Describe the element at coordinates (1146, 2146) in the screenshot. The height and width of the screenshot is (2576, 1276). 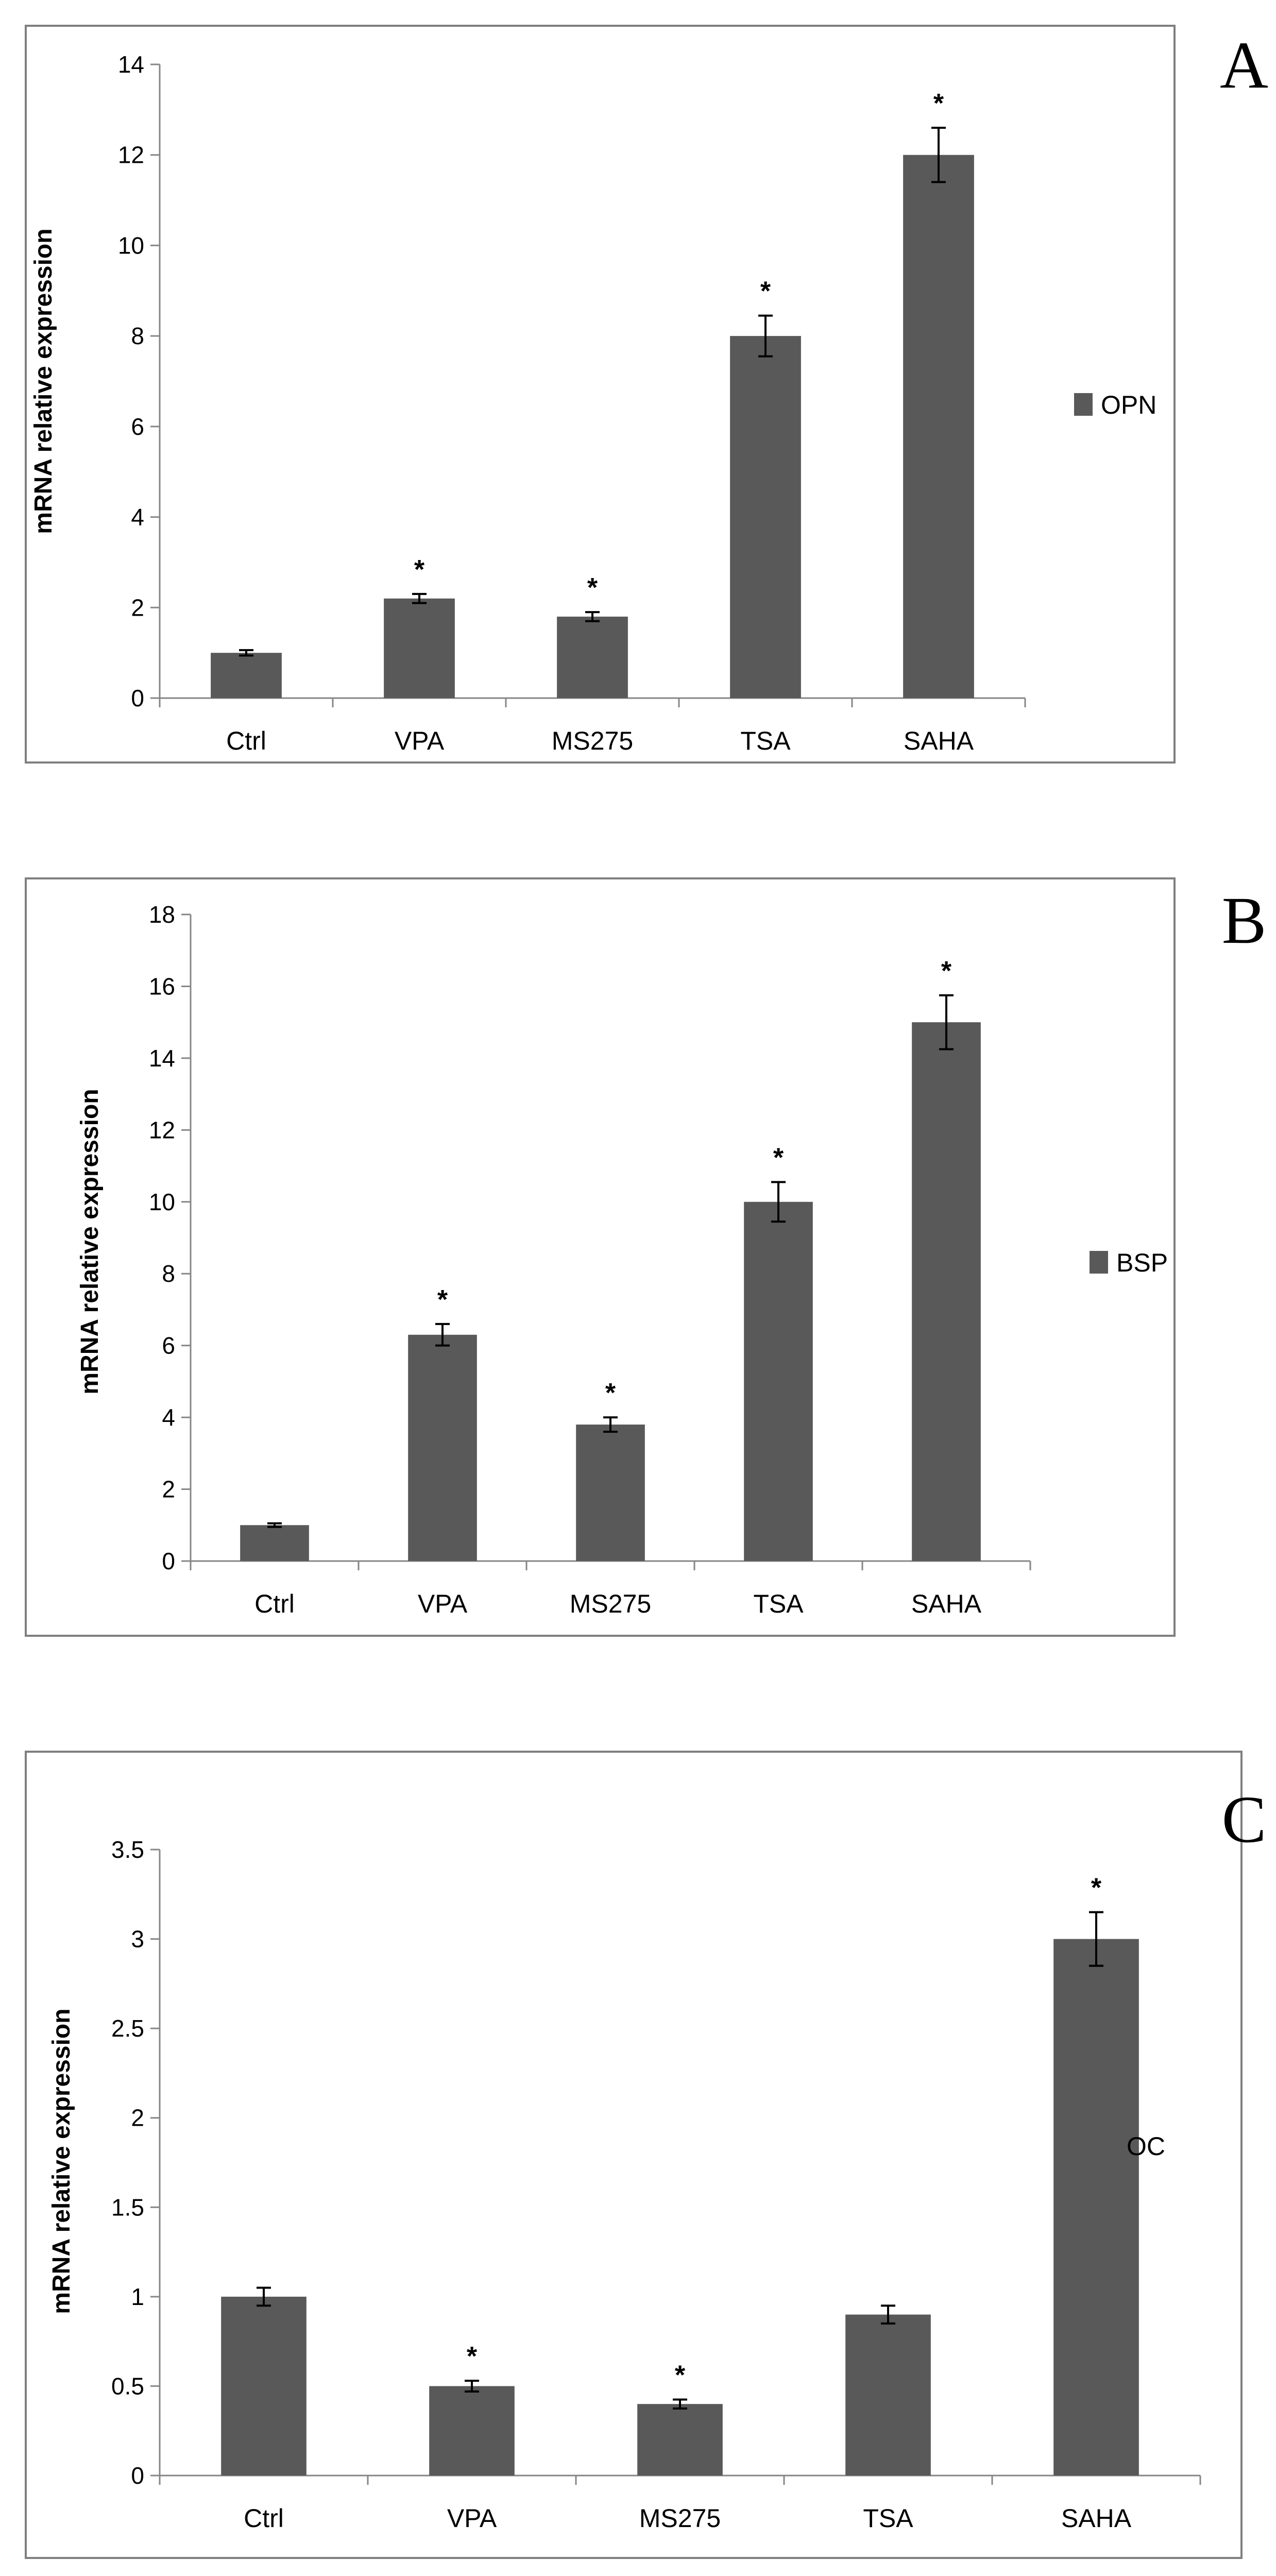
I see `legend-label: OC` at that location.